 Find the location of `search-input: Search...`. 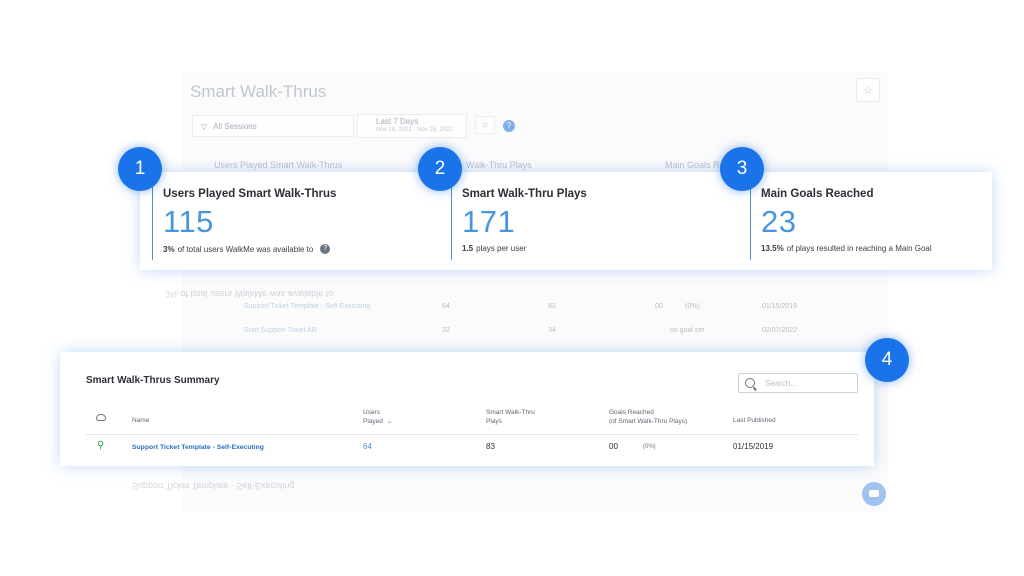

search-input: Search... is located at coordinates (798, 383).